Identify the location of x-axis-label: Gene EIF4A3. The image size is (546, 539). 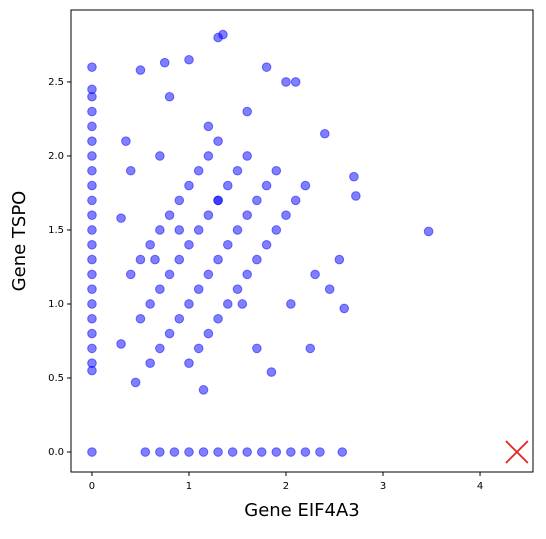
(301, 510).